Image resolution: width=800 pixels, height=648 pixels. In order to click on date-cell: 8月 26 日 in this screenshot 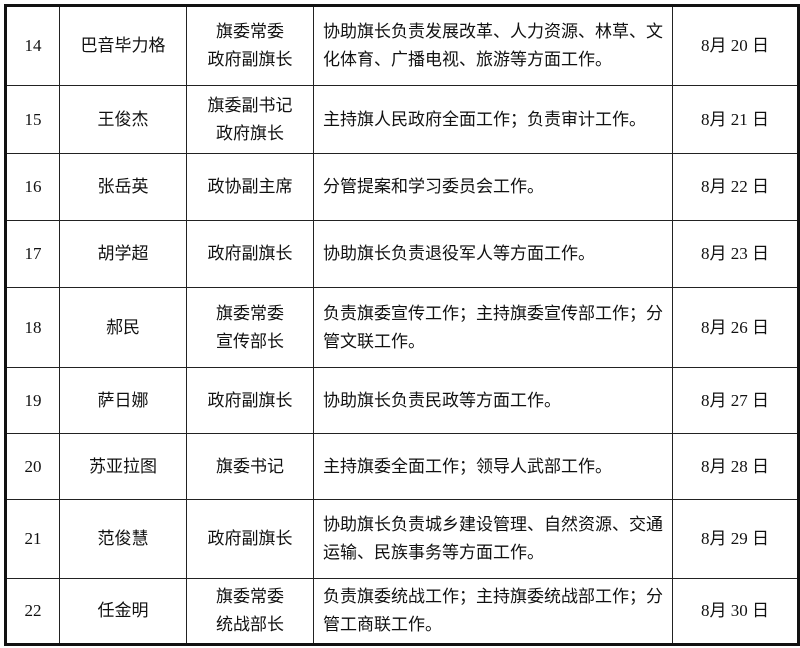, I will do `click(735, 327)`.